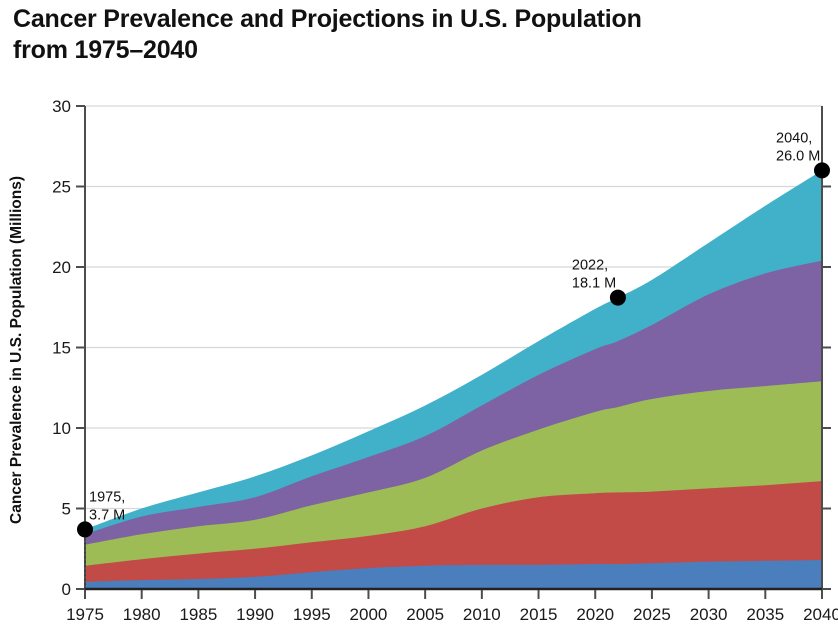  What do you see at coordinates (798, 147) in the screenshot?
I see `annotation-label-2040: 2040, 26.0 M` at bounding box center [798, 147].